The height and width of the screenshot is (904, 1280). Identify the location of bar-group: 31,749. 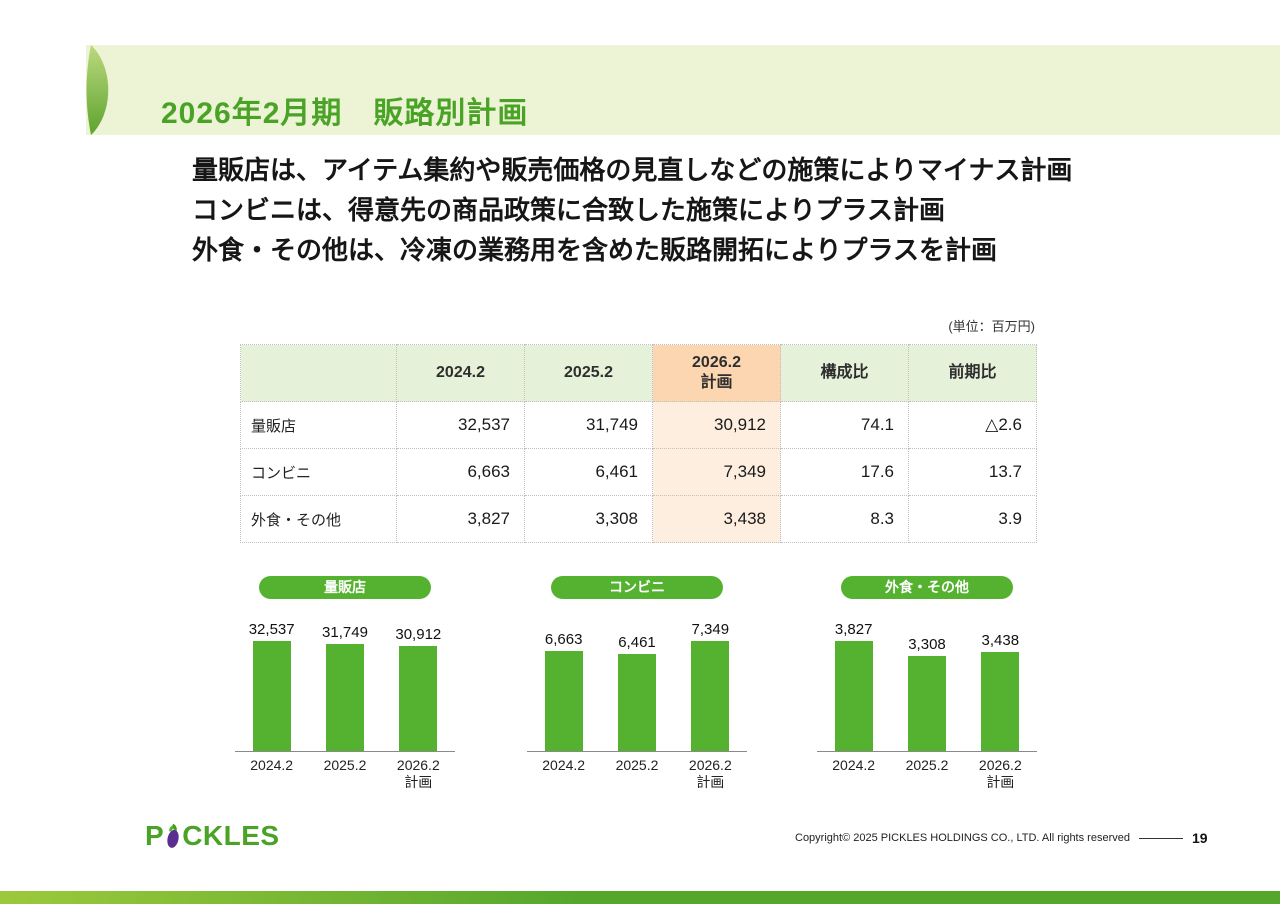
(344, 687).